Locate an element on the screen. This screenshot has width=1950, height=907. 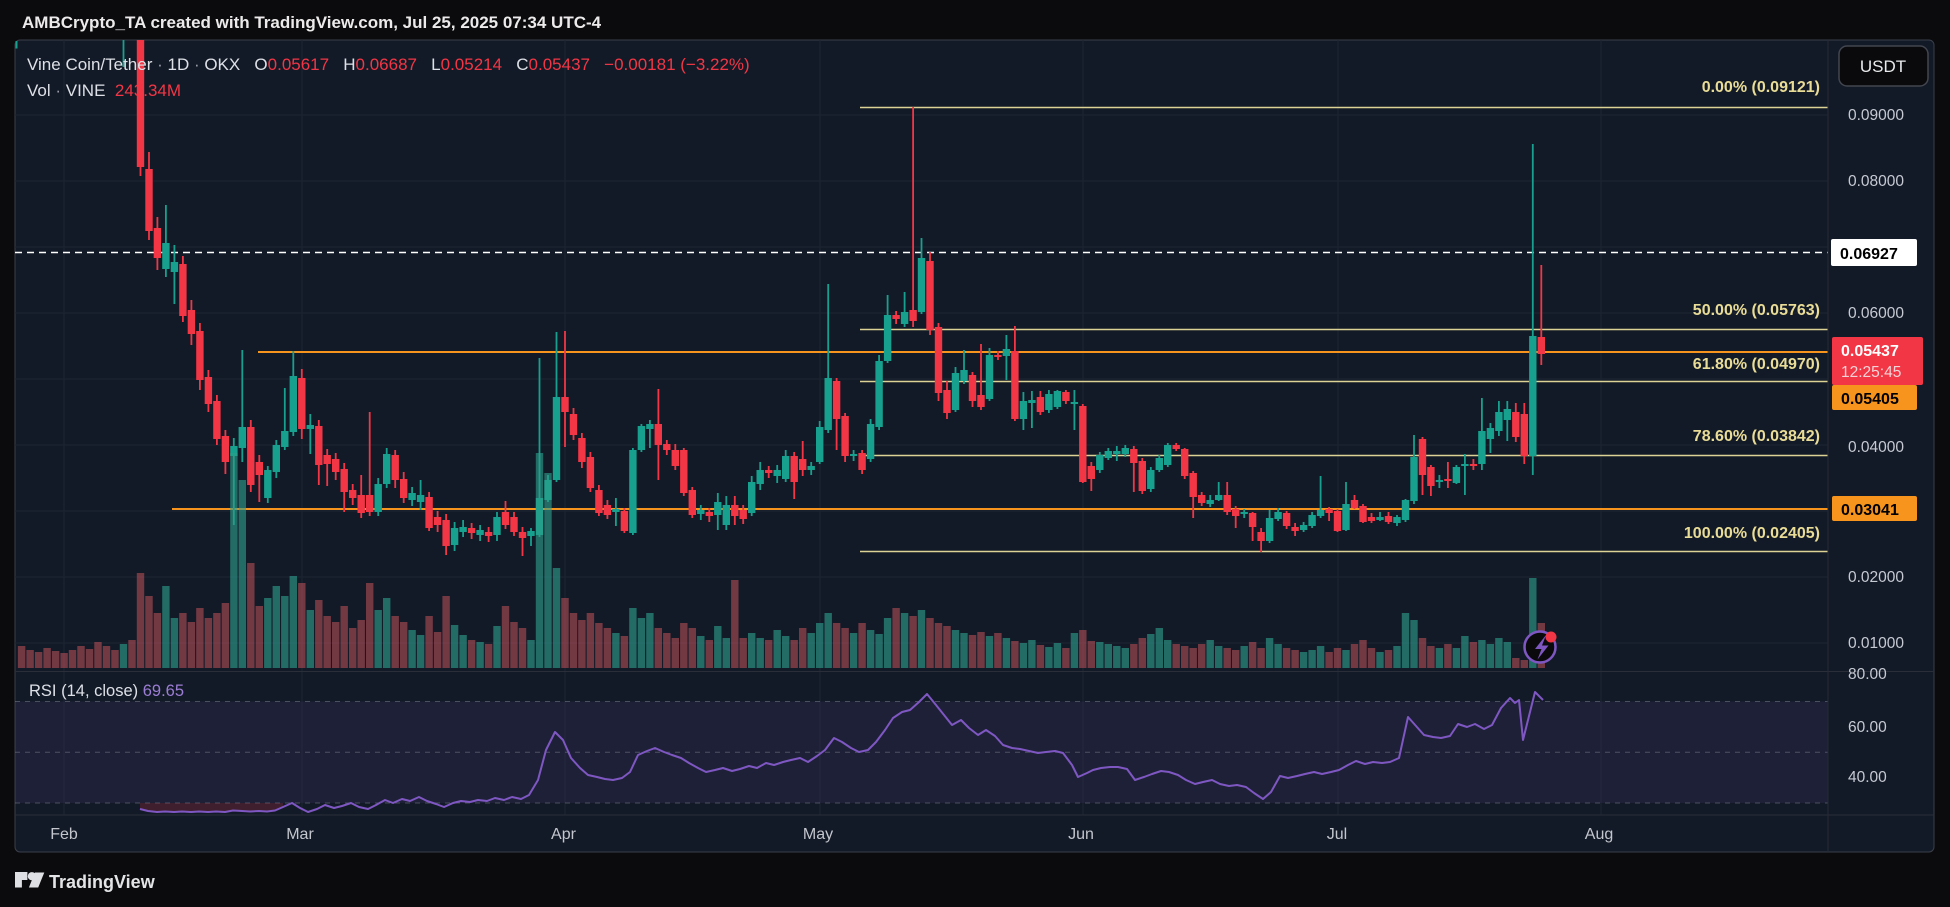
svg-text: 0.05405 is located at coordinates (1870, 399).